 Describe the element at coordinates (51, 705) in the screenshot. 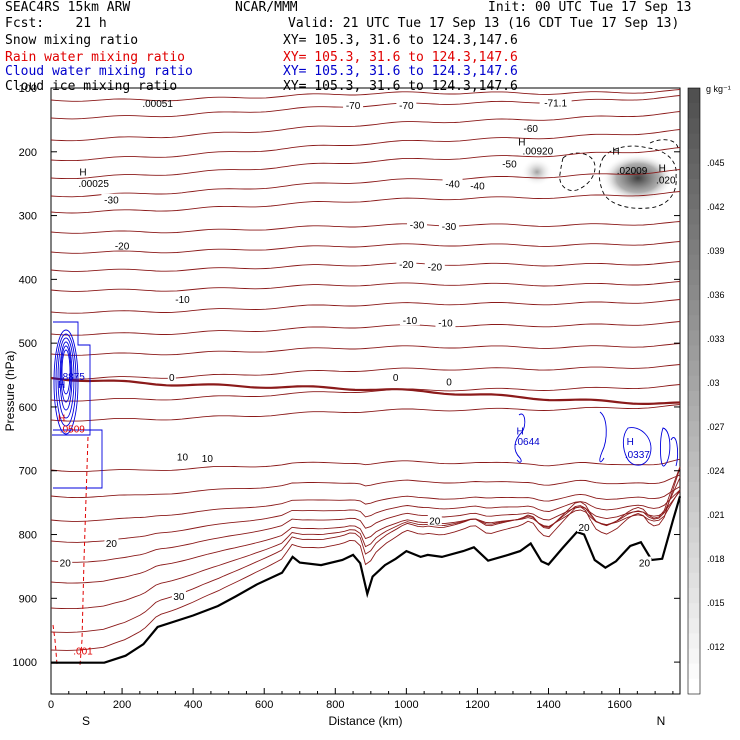

I see `x-tick-label: 0` at that location.